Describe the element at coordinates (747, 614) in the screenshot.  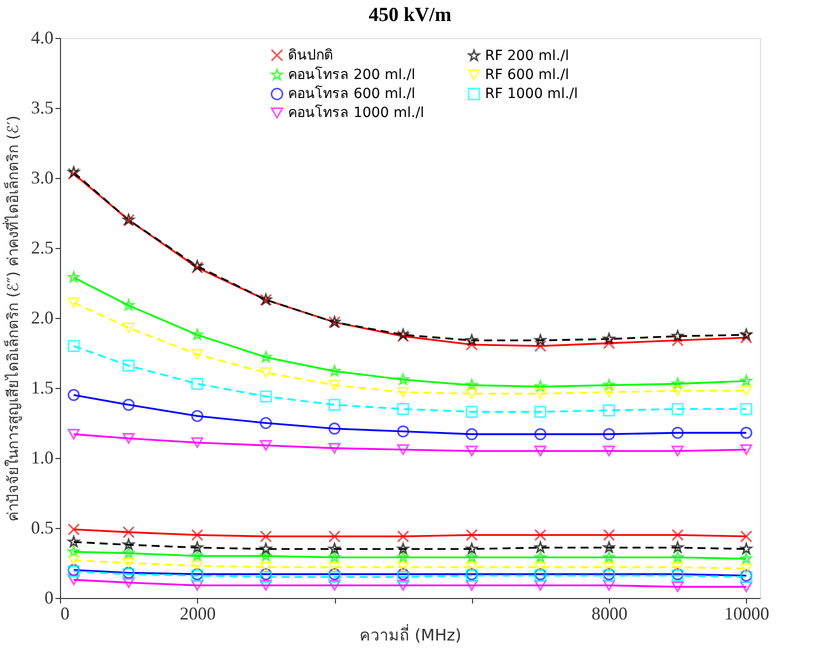
I see `x-tick-label: 10000` at that location.